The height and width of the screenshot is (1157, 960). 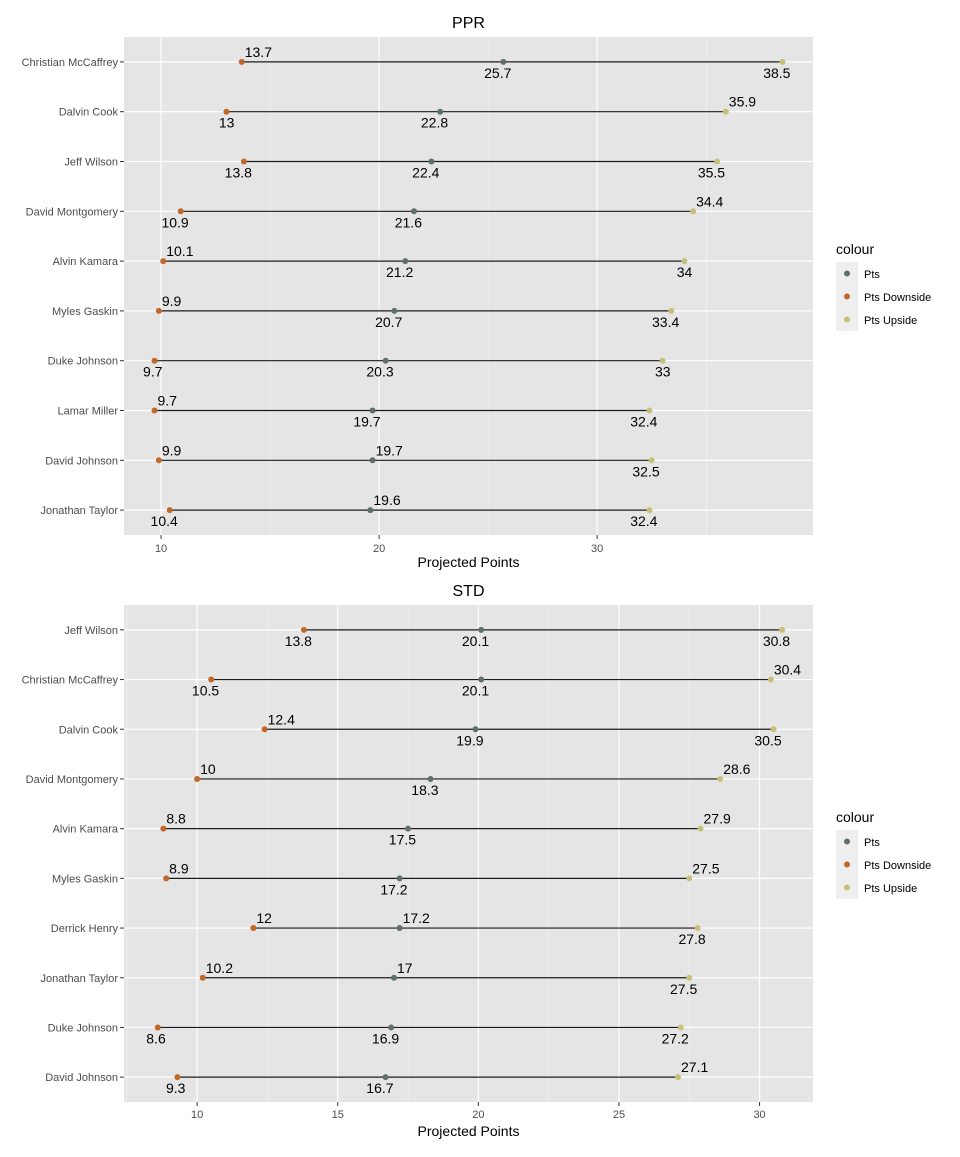 What do you see at coordinates (468, 23) in the screenshot?
I see `panel-ppr-title: PPR` at bounding box center [468, 23].